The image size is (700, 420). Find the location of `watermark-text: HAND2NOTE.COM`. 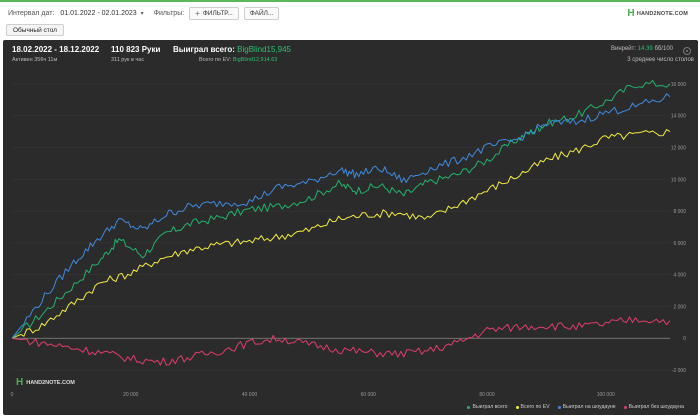

watermark-text: HAND2NOTE.COM is located at coordinates (50, 382).